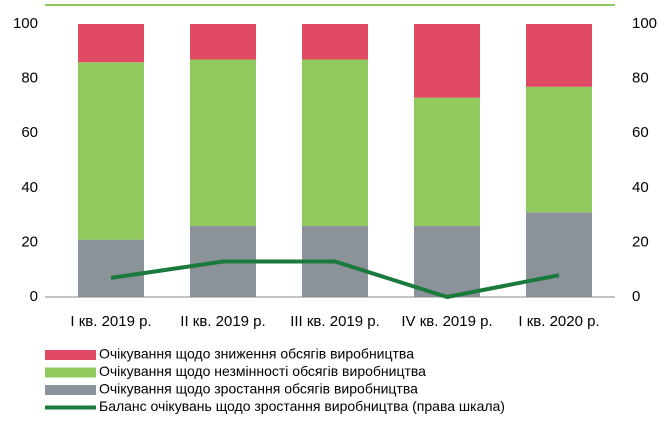  Describe the element at coordinates (222, 321) in the screenshot. I see `x-tick-label: II кв. 2019 р.` at that location.